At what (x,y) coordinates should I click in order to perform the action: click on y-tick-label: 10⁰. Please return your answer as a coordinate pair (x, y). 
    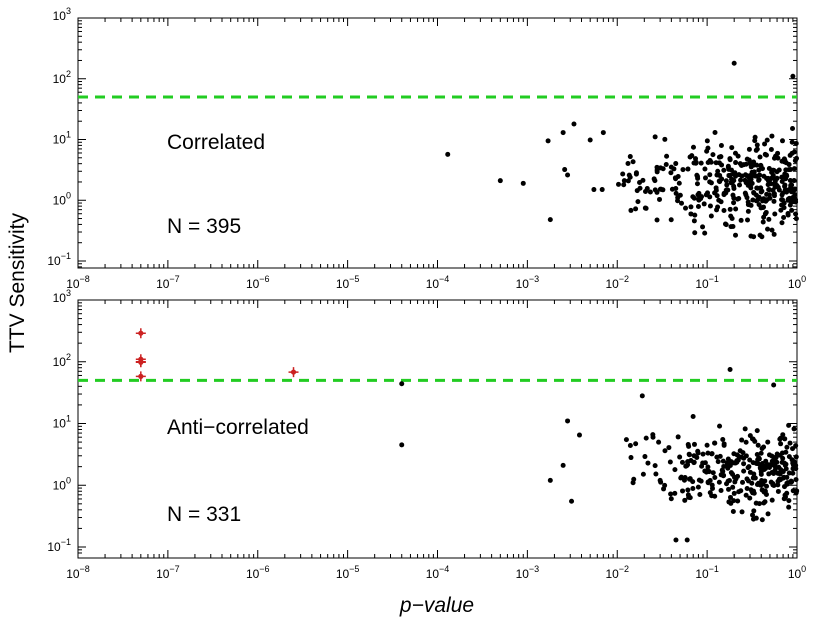
    Looking at the image, I should click on (62, 483).